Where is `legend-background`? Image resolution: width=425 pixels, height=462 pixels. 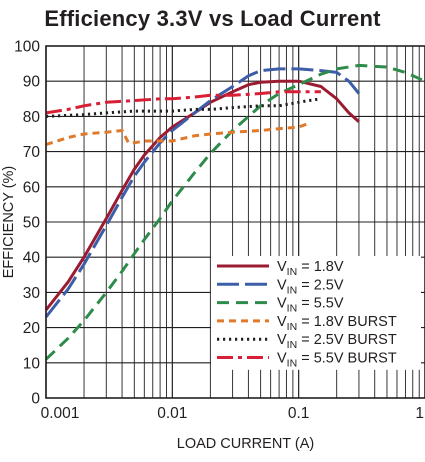 legend-background is located at coordinates (316, 313).